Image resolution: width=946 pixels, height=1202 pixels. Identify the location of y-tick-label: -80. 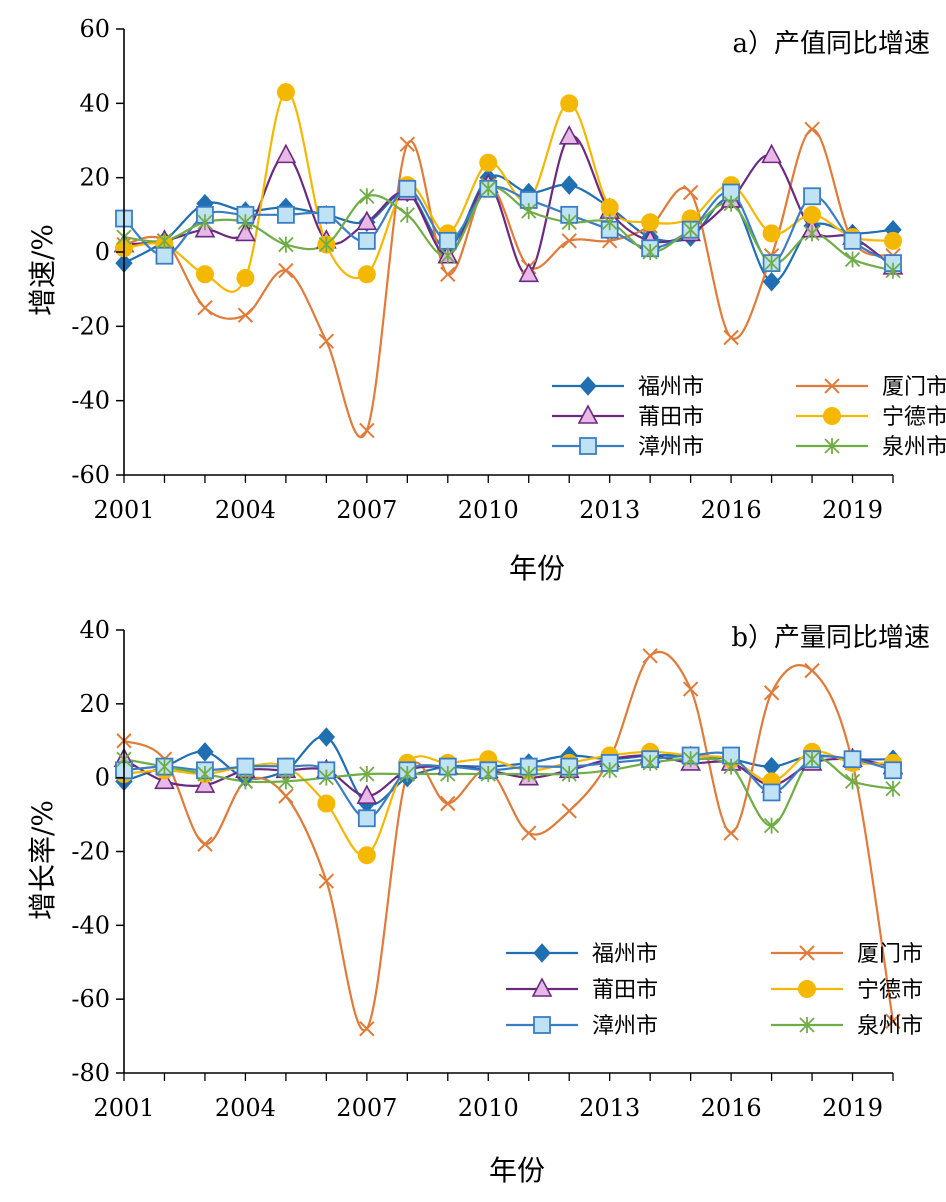
(90, 1073).